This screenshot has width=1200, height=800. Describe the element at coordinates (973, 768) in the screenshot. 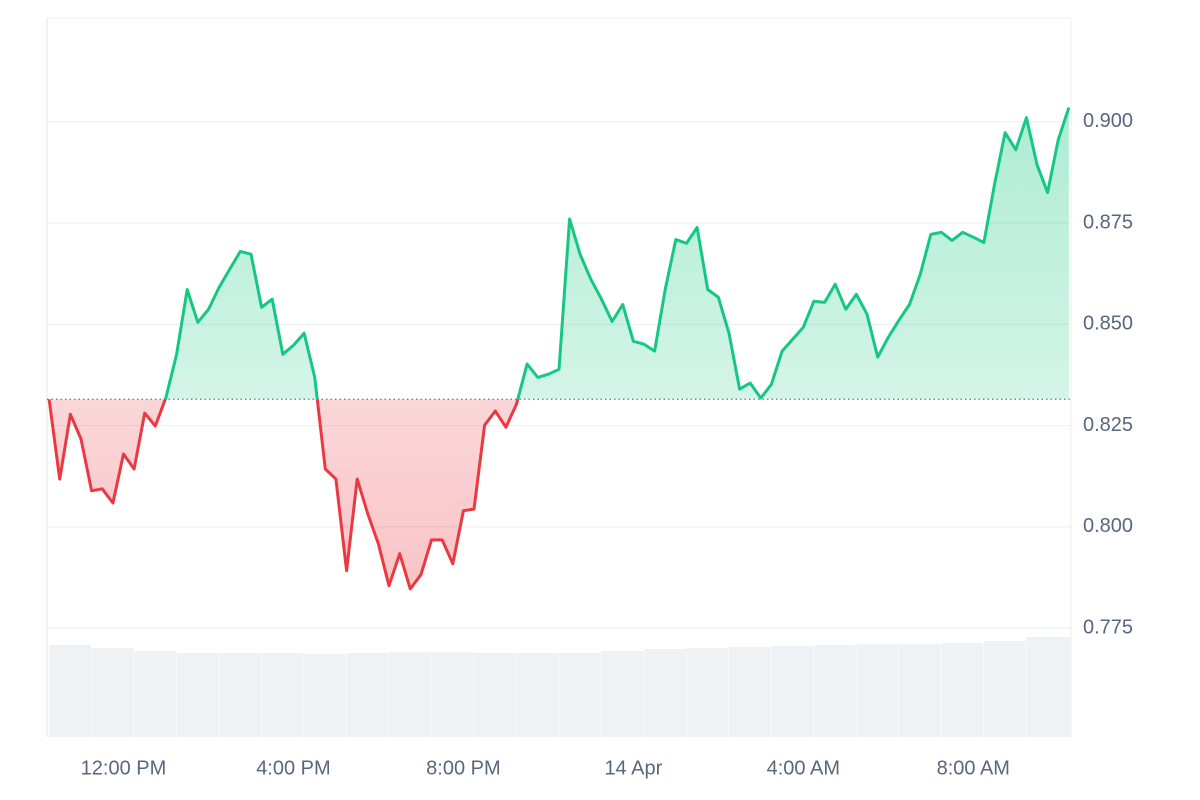

I see `x-tick-label: 8:00 AM` at that location.